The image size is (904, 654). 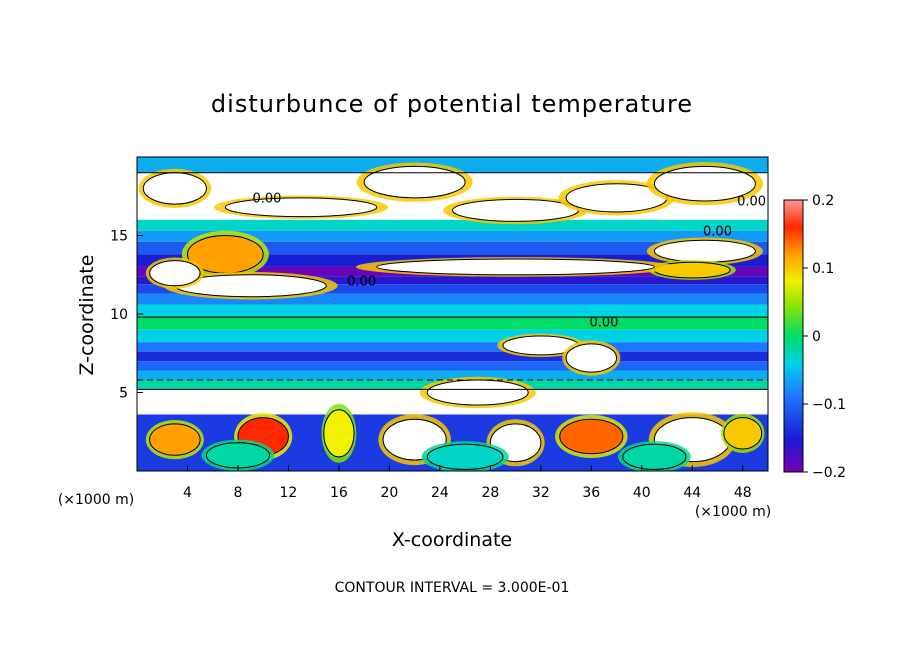 What do you see at coordinates (824, 337) in the screenshot?
I see `colorbar-ticks: 0.2 0.1 0 −0.1 −0.2` at bounding box center [824, 337].